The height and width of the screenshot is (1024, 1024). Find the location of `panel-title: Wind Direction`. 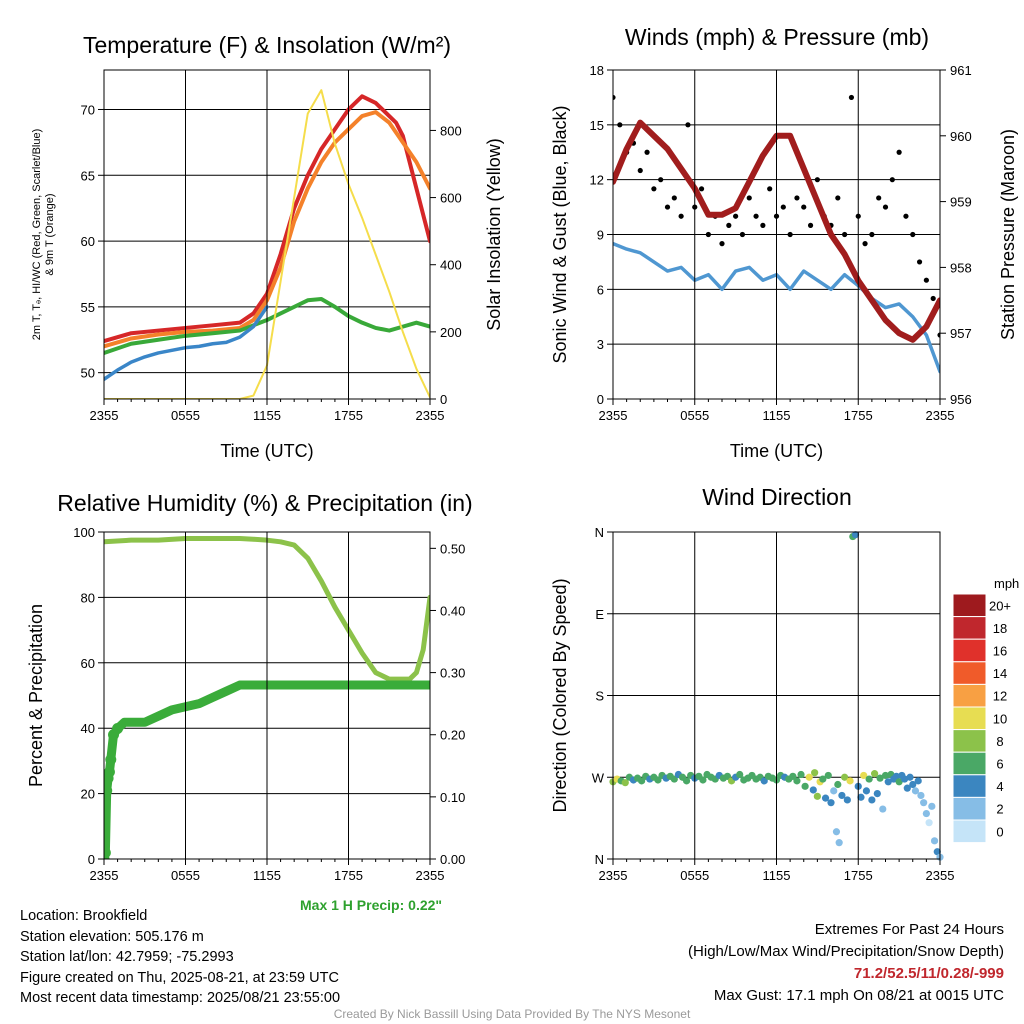

panel-title: Wind Direction is located at coordinates (777, 497).